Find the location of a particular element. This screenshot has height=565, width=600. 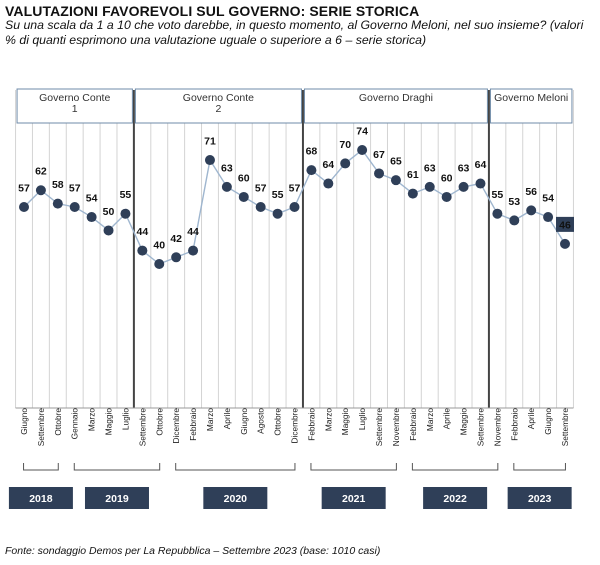

x-tick-label: Maggio is located at coordinates (464, 422).